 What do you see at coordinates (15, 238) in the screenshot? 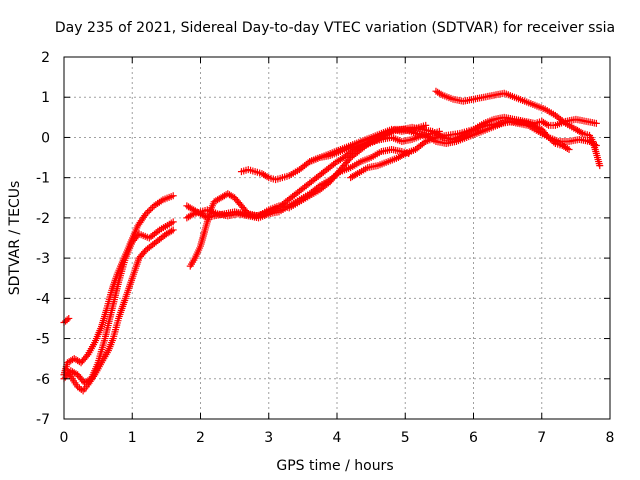
I see `y-axis-label: SDTVAR / TECUs` at bounding box center [15, 238].